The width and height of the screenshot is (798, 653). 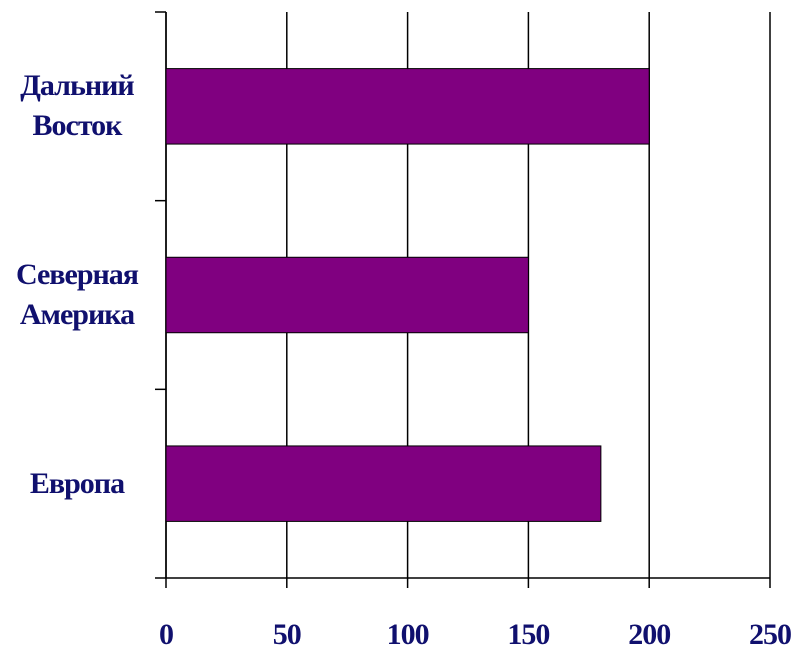 What do you see at coordinates (287, 634) in the screenshot?
I see `x-tick-label: 50` at bounding box center [287, 634].